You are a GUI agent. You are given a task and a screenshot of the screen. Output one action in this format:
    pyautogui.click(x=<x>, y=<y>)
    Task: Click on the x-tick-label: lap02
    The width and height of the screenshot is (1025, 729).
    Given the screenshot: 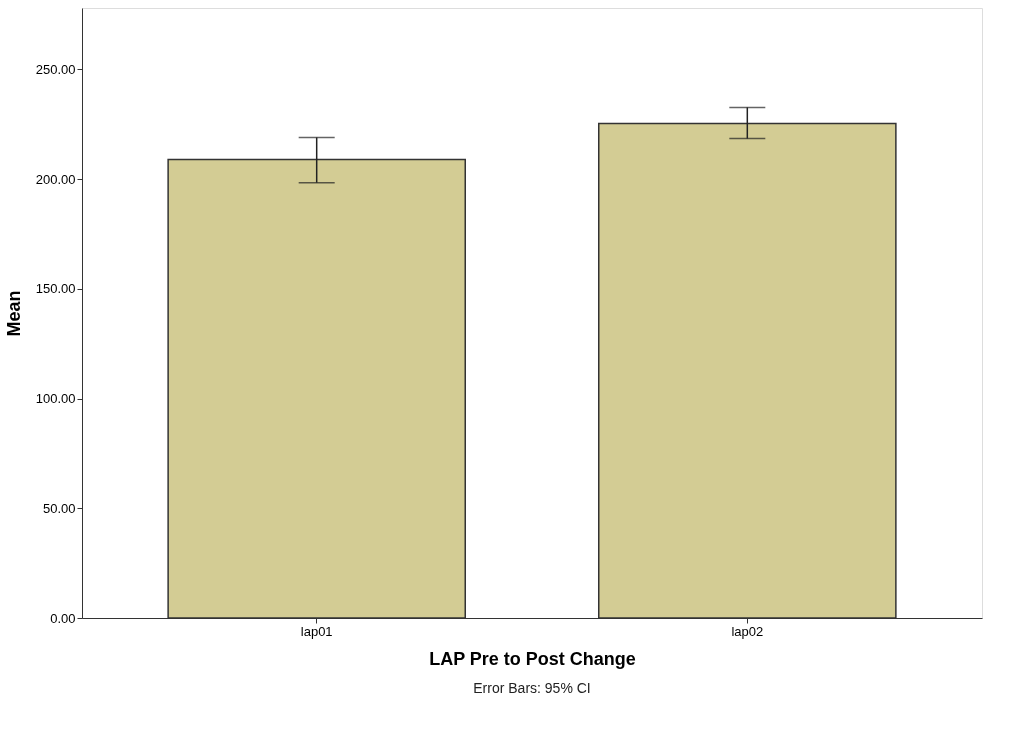 What is the action you would take?
    pyautogui.click(x=747, y=631)
    